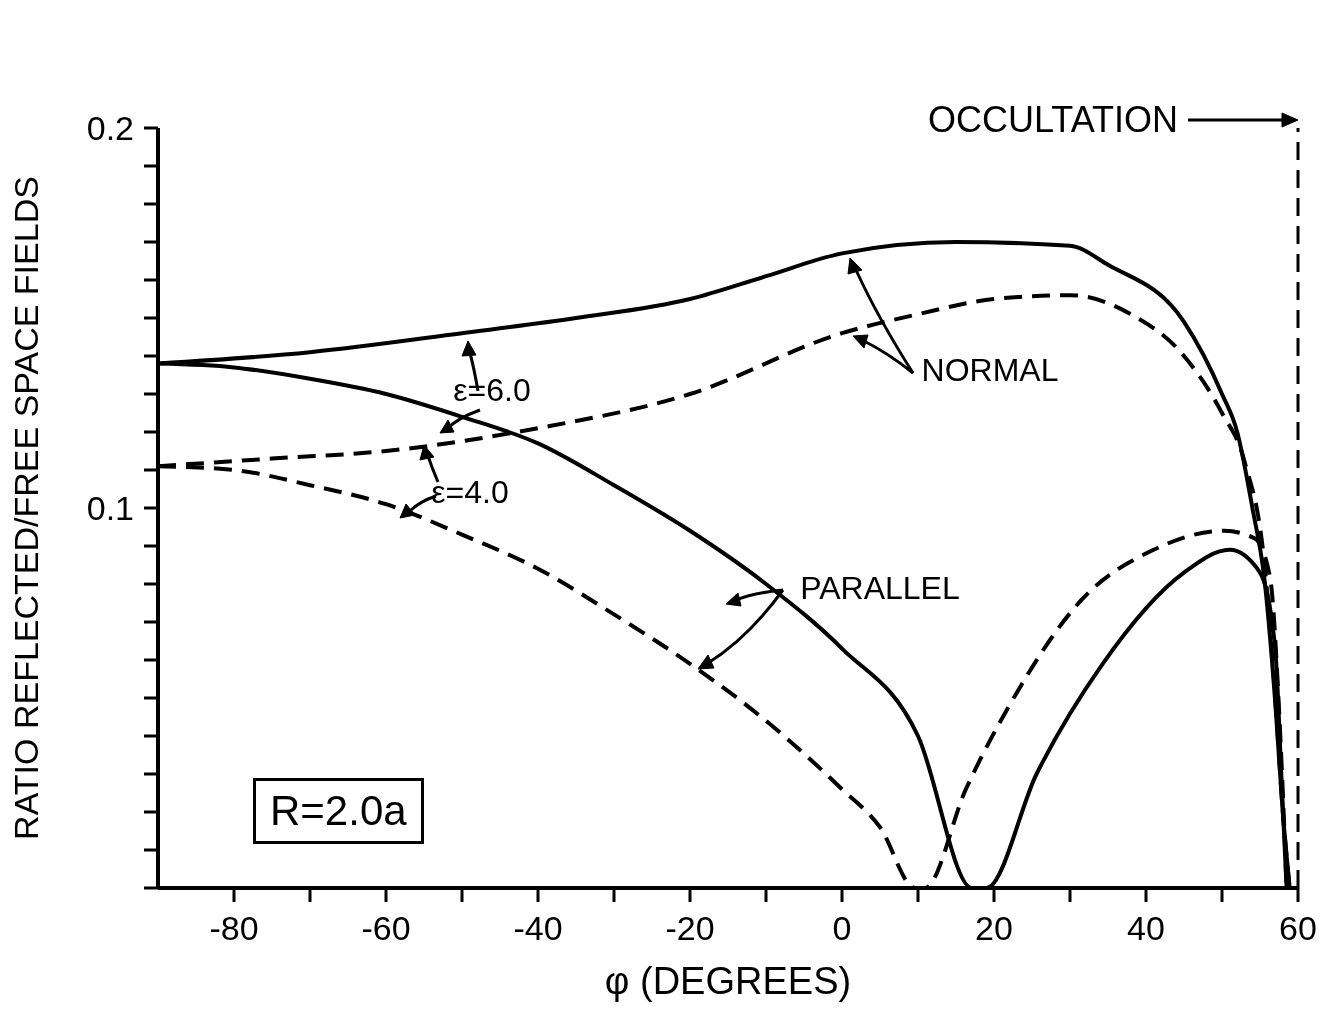 Image resolution: width=1326 pixels, height=1021 pixels. What do you see at coordinates (538, 928) in the screenshot?
I see `x-tick-label: -40` at bounding box center [538, 928].